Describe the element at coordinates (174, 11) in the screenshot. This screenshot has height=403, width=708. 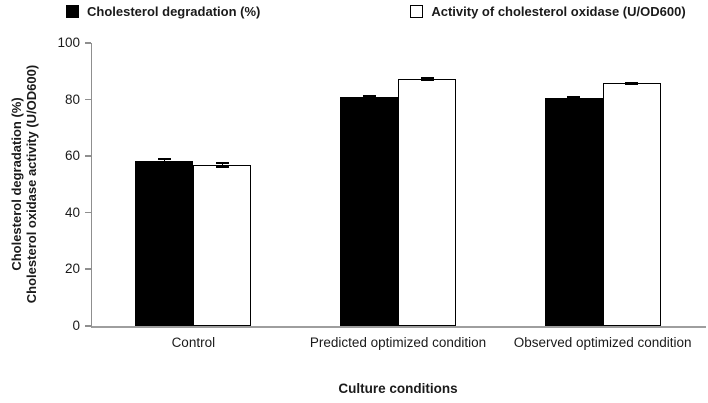
I see `legend-label-degradation: Cholesterol degradation (%)` at that location.